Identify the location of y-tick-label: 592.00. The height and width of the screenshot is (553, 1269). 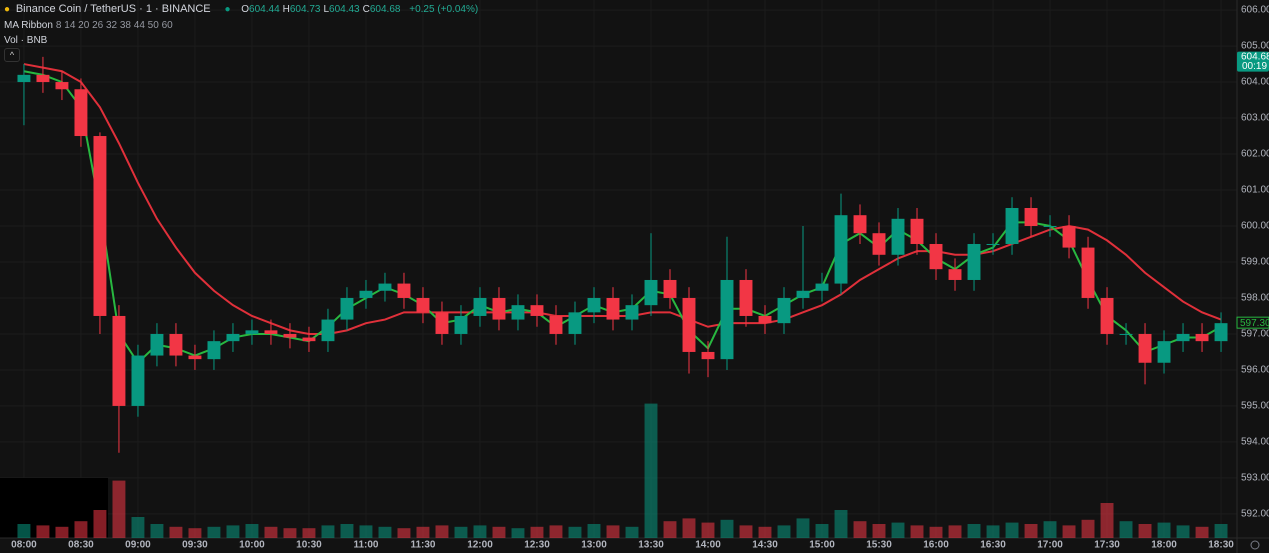
(1255, 514).